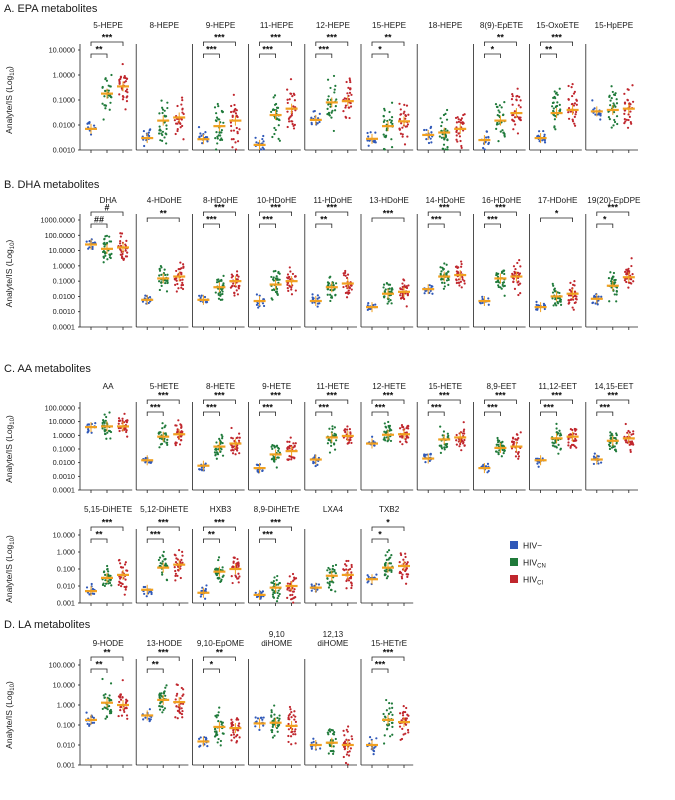 Image resolution: width=675 pixels, height=800 pixels. What do you see at coordinates (106, 208) in the screenshot?
I see `sig-label: #` at bounding box center [106, 208].